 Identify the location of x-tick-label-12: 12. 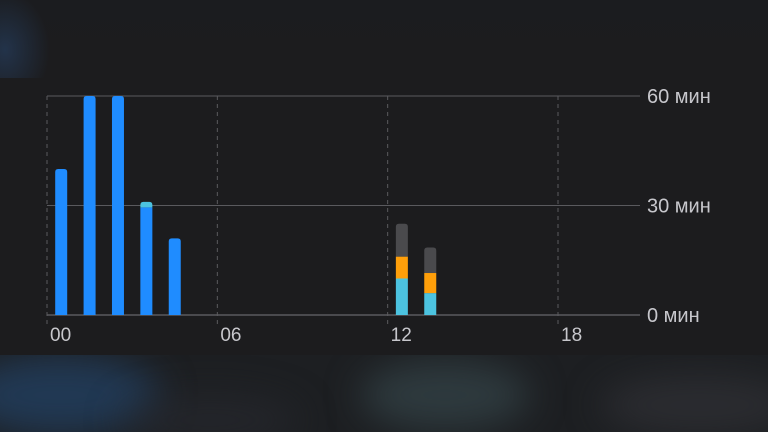
(401, 335).